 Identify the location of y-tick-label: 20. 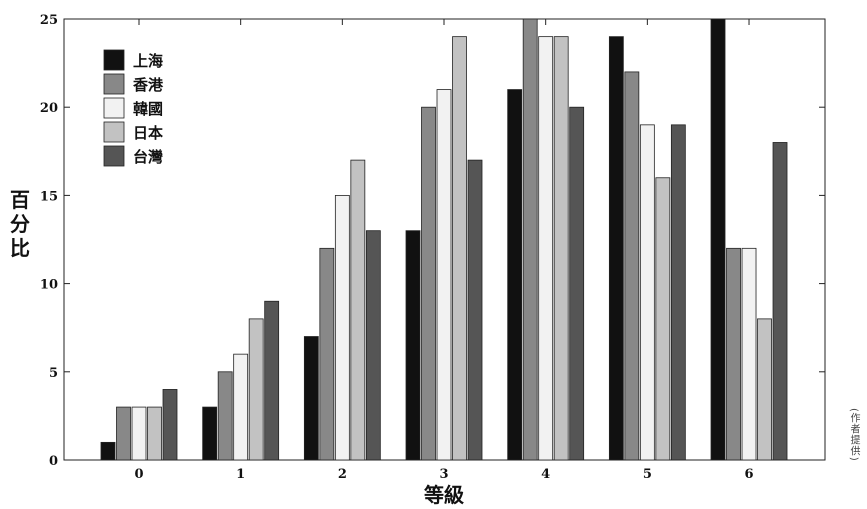
(49, 108).